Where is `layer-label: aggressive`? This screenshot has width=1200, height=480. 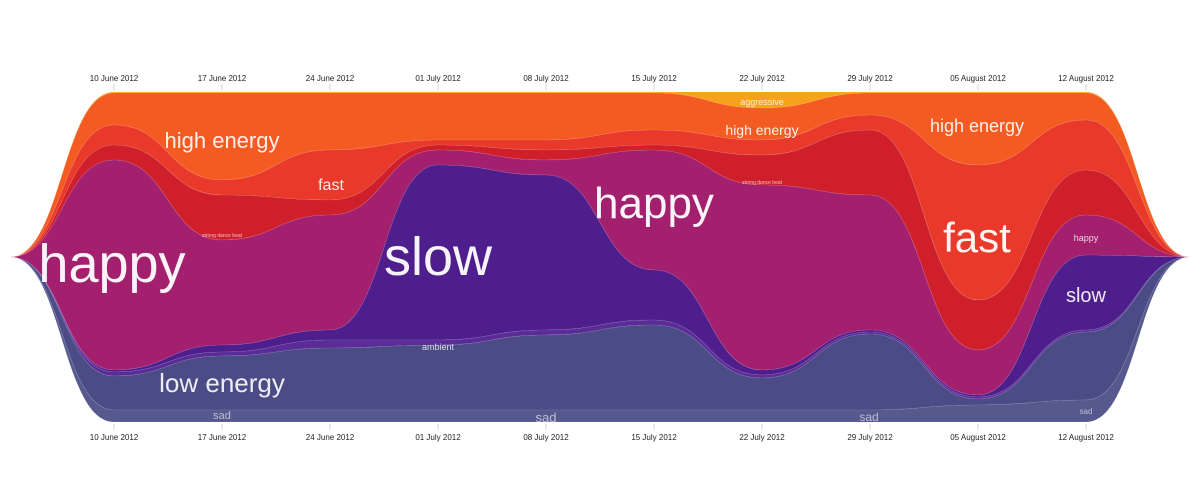
layer-label: aggressive is located at coordinates (762, 102).